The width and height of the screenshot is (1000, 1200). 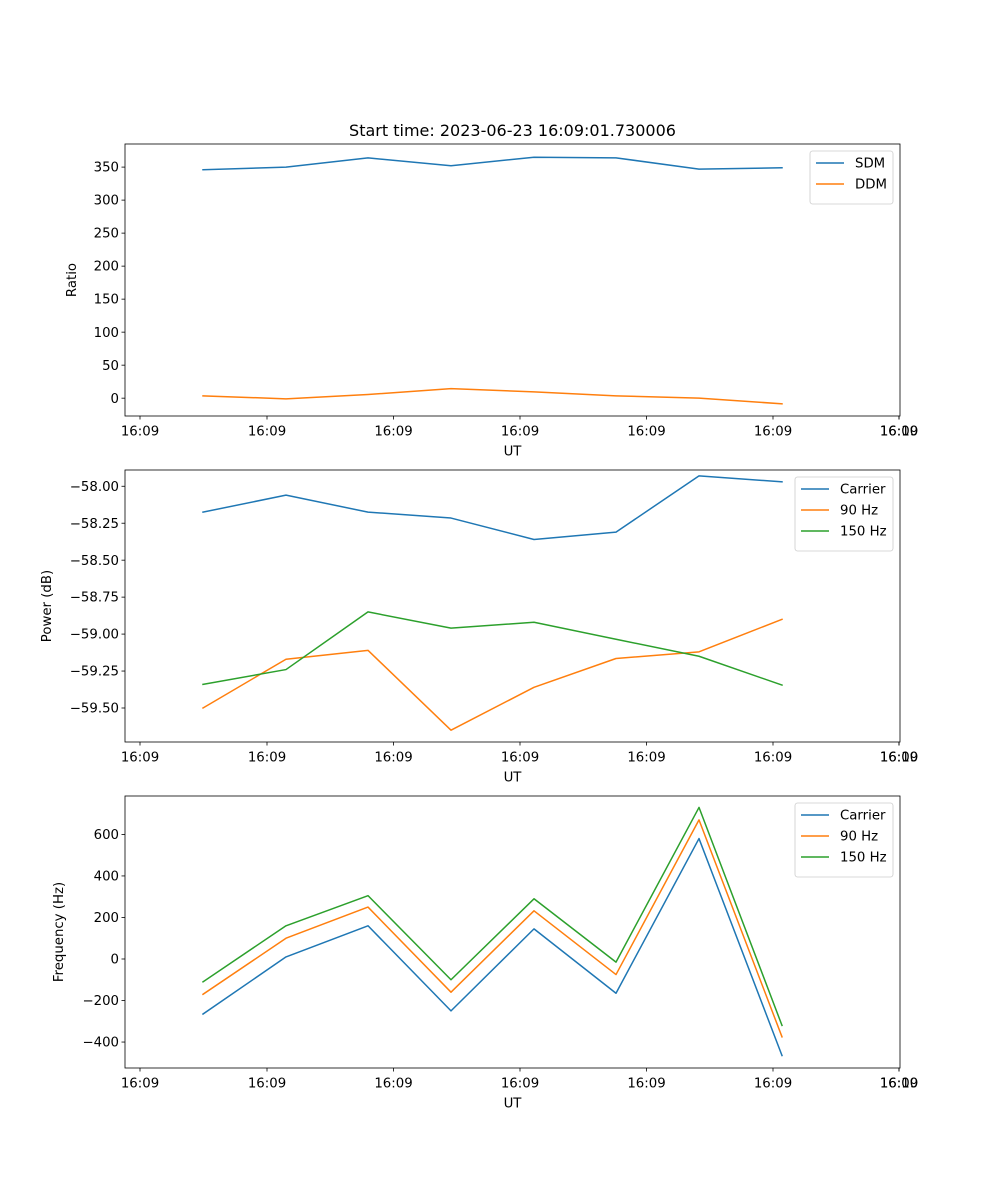 I want to click on series-line-sdm, so click(x=492, y=163).